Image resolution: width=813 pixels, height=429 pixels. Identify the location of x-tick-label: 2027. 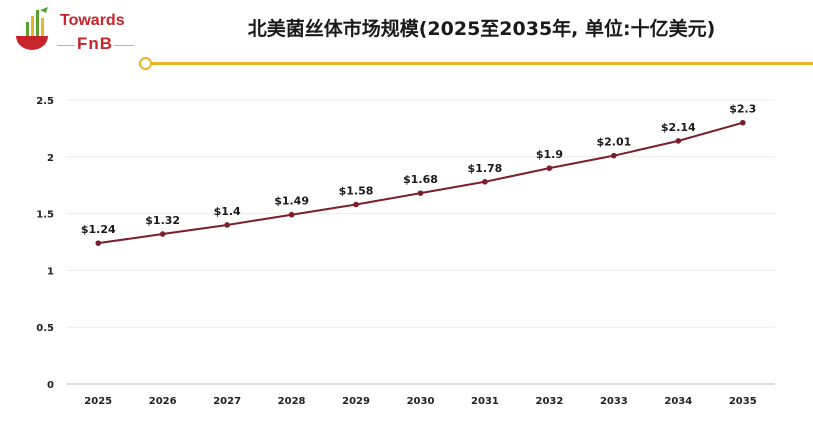
(227, 401).